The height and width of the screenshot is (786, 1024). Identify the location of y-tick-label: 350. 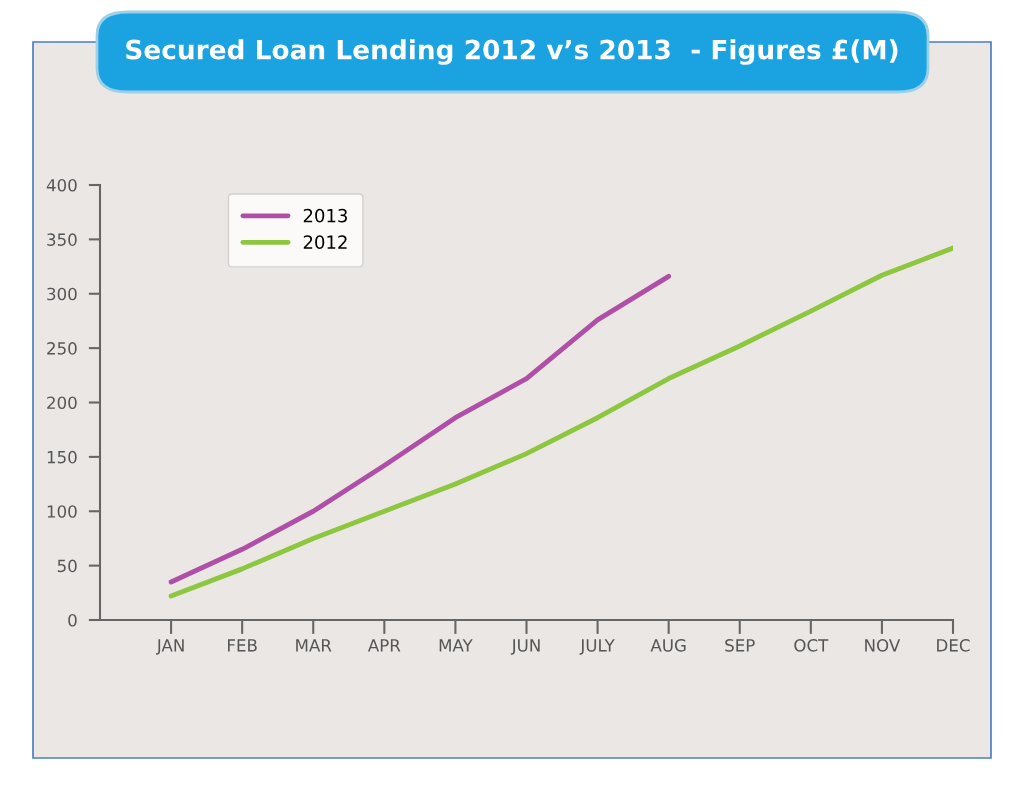
(62, 239).